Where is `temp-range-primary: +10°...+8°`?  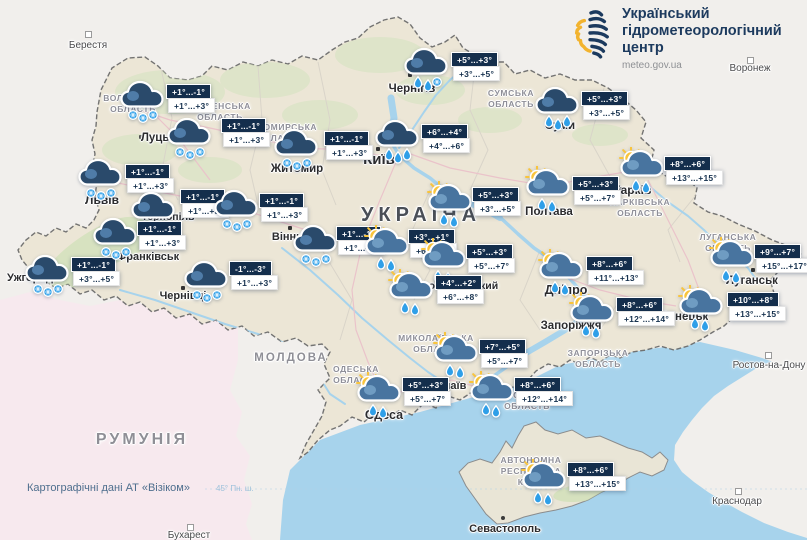
temp-range-primary: +10°...+8° is located at coordinates (753, 300).